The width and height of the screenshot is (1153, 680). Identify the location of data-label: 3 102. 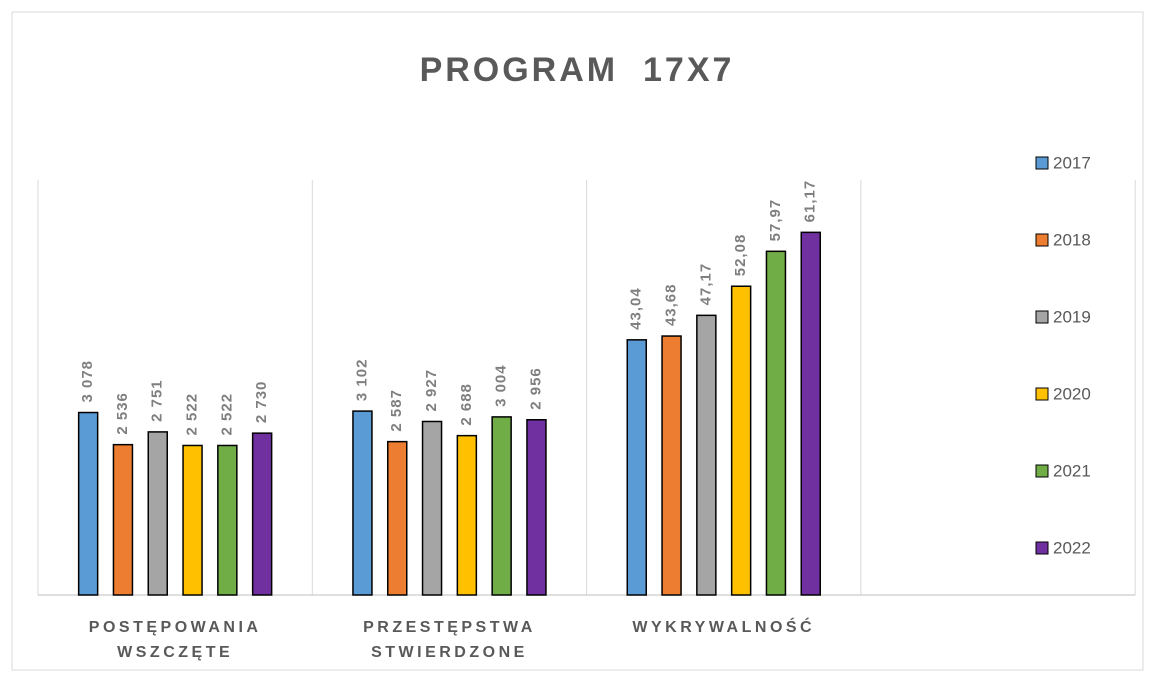
(361, 380).